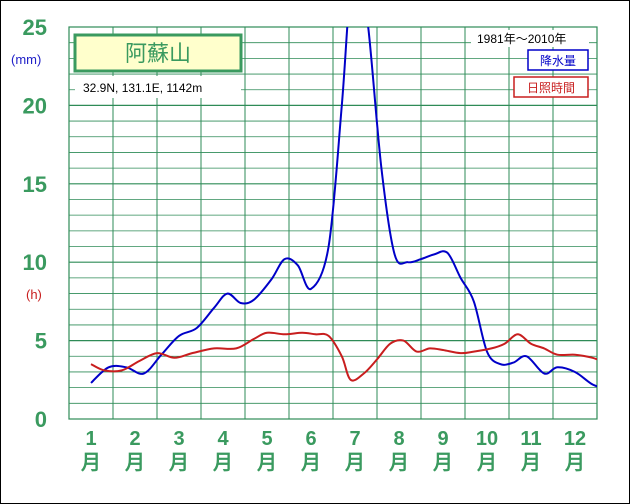 The image size is (630, 504). What do you see at coordinates (398, 439) in the screenshot?
I see `x-tick-label: 8` at bounding box center [398, 439].